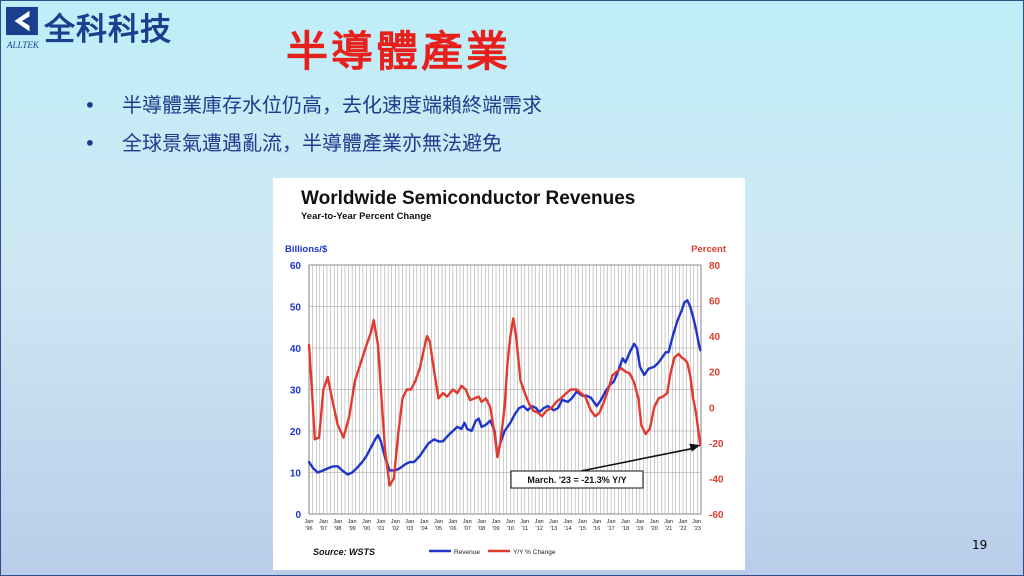 This screenshot has width=1024, height=576. I want to click on x-tick-label-year: '14, so click(567, 529).